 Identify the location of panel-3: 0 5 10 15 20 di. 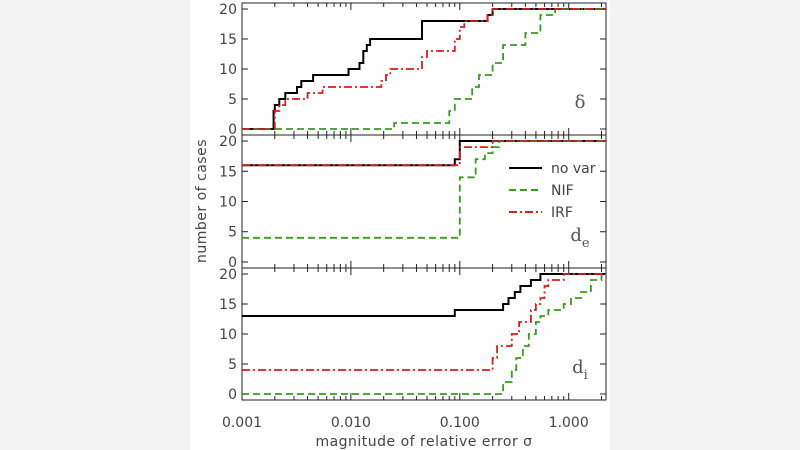
(413, 335).